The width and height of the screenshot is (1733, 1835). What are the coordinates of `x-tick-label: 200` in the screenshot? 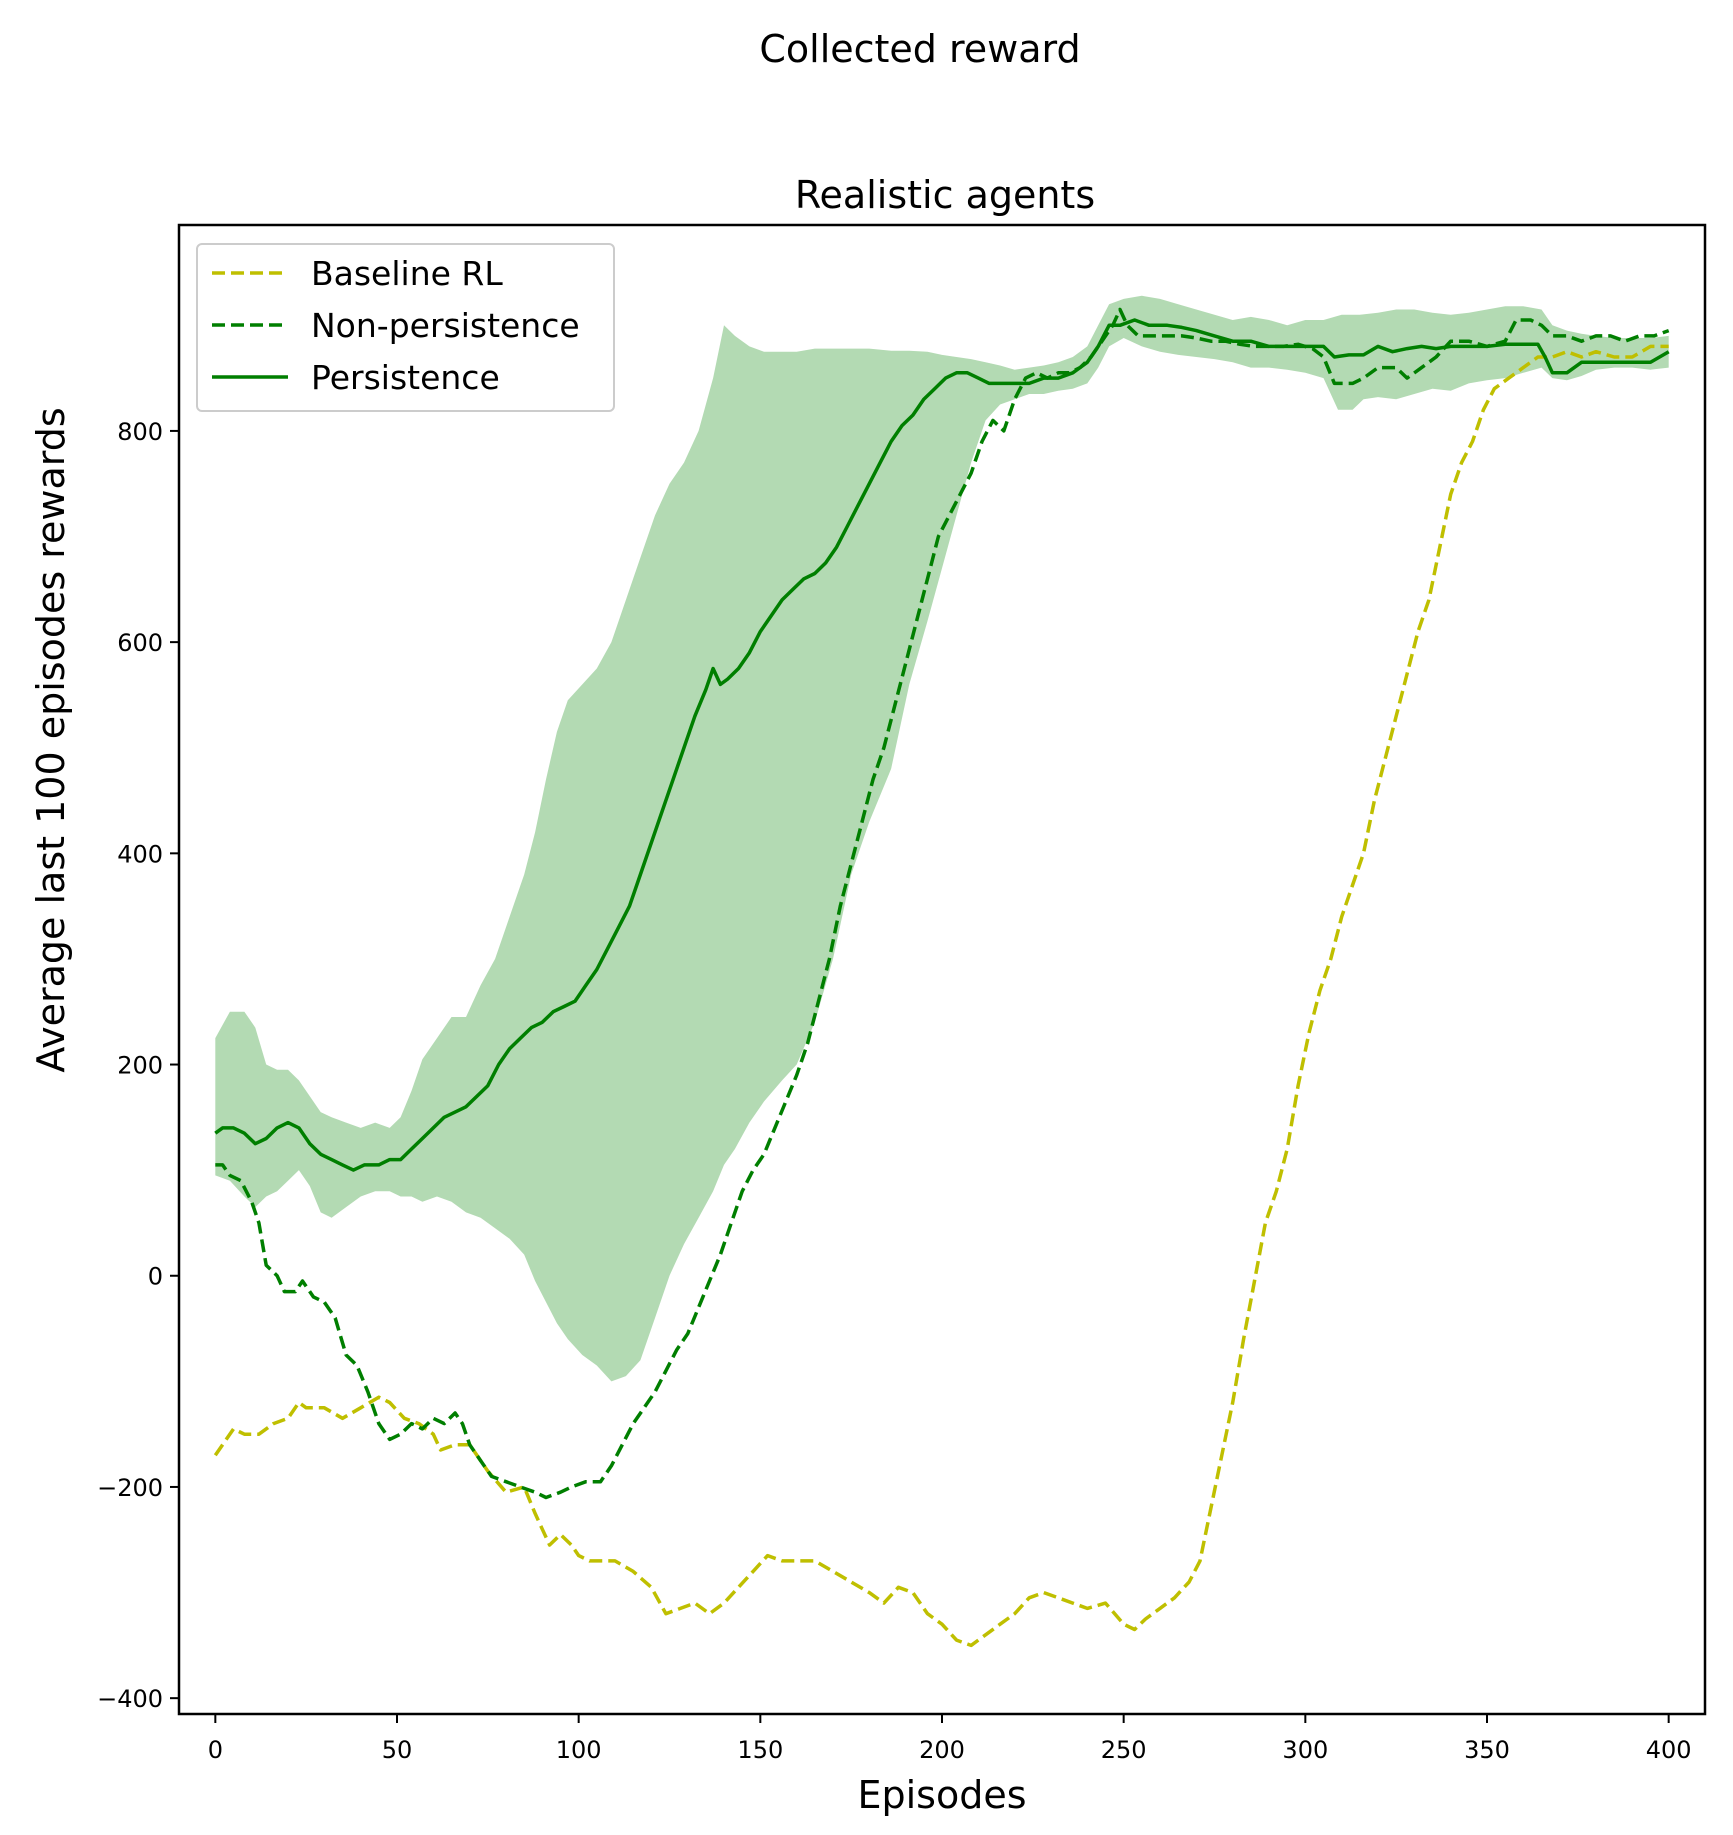 It's located at (942, 1750).